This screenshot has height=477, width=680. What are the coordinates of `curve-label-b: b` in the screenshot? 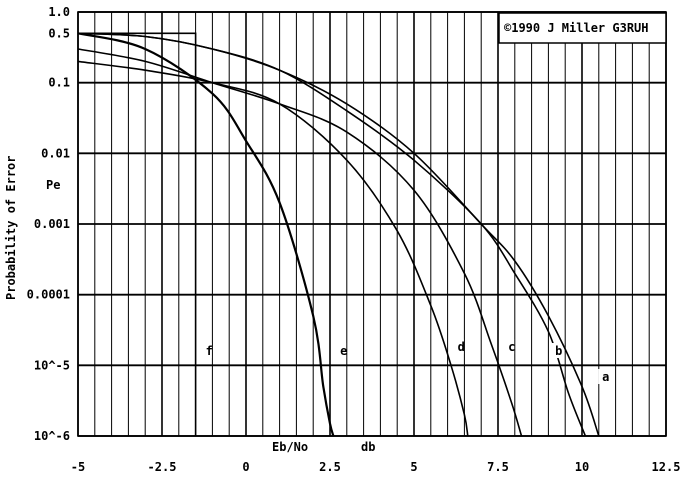 It's located at (558, 351).